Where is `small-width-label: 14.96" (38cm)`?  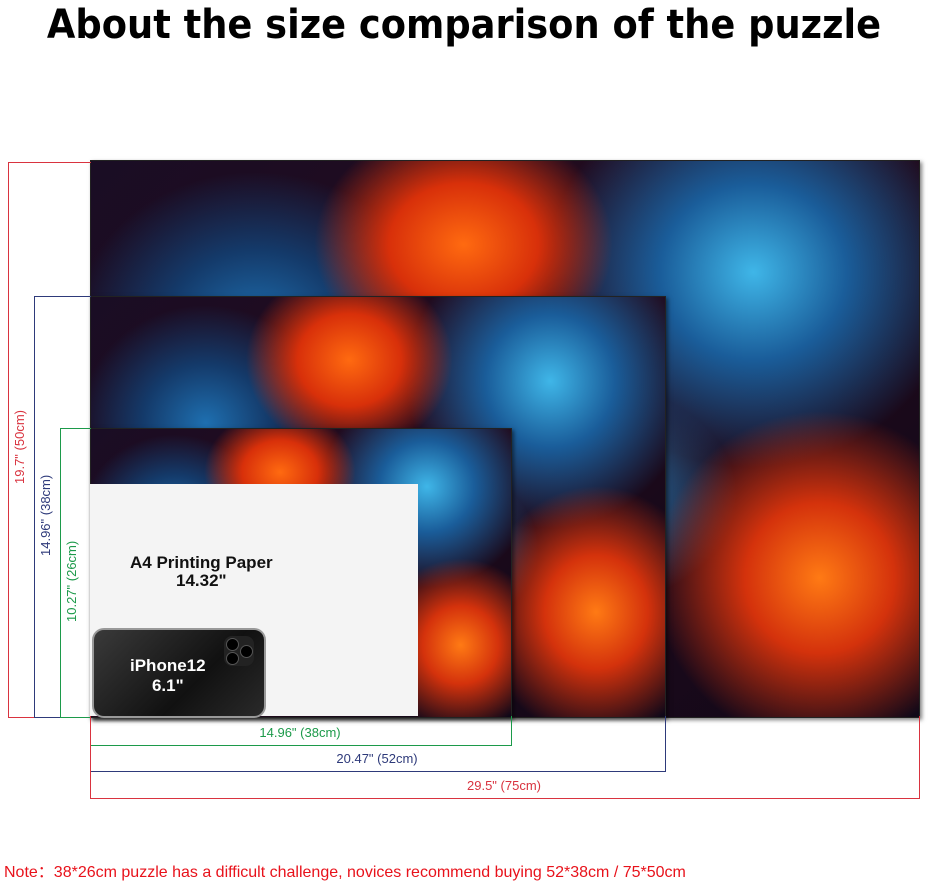
small-width-label: 14.96" (38cm) is located at coordinates (300, 732).